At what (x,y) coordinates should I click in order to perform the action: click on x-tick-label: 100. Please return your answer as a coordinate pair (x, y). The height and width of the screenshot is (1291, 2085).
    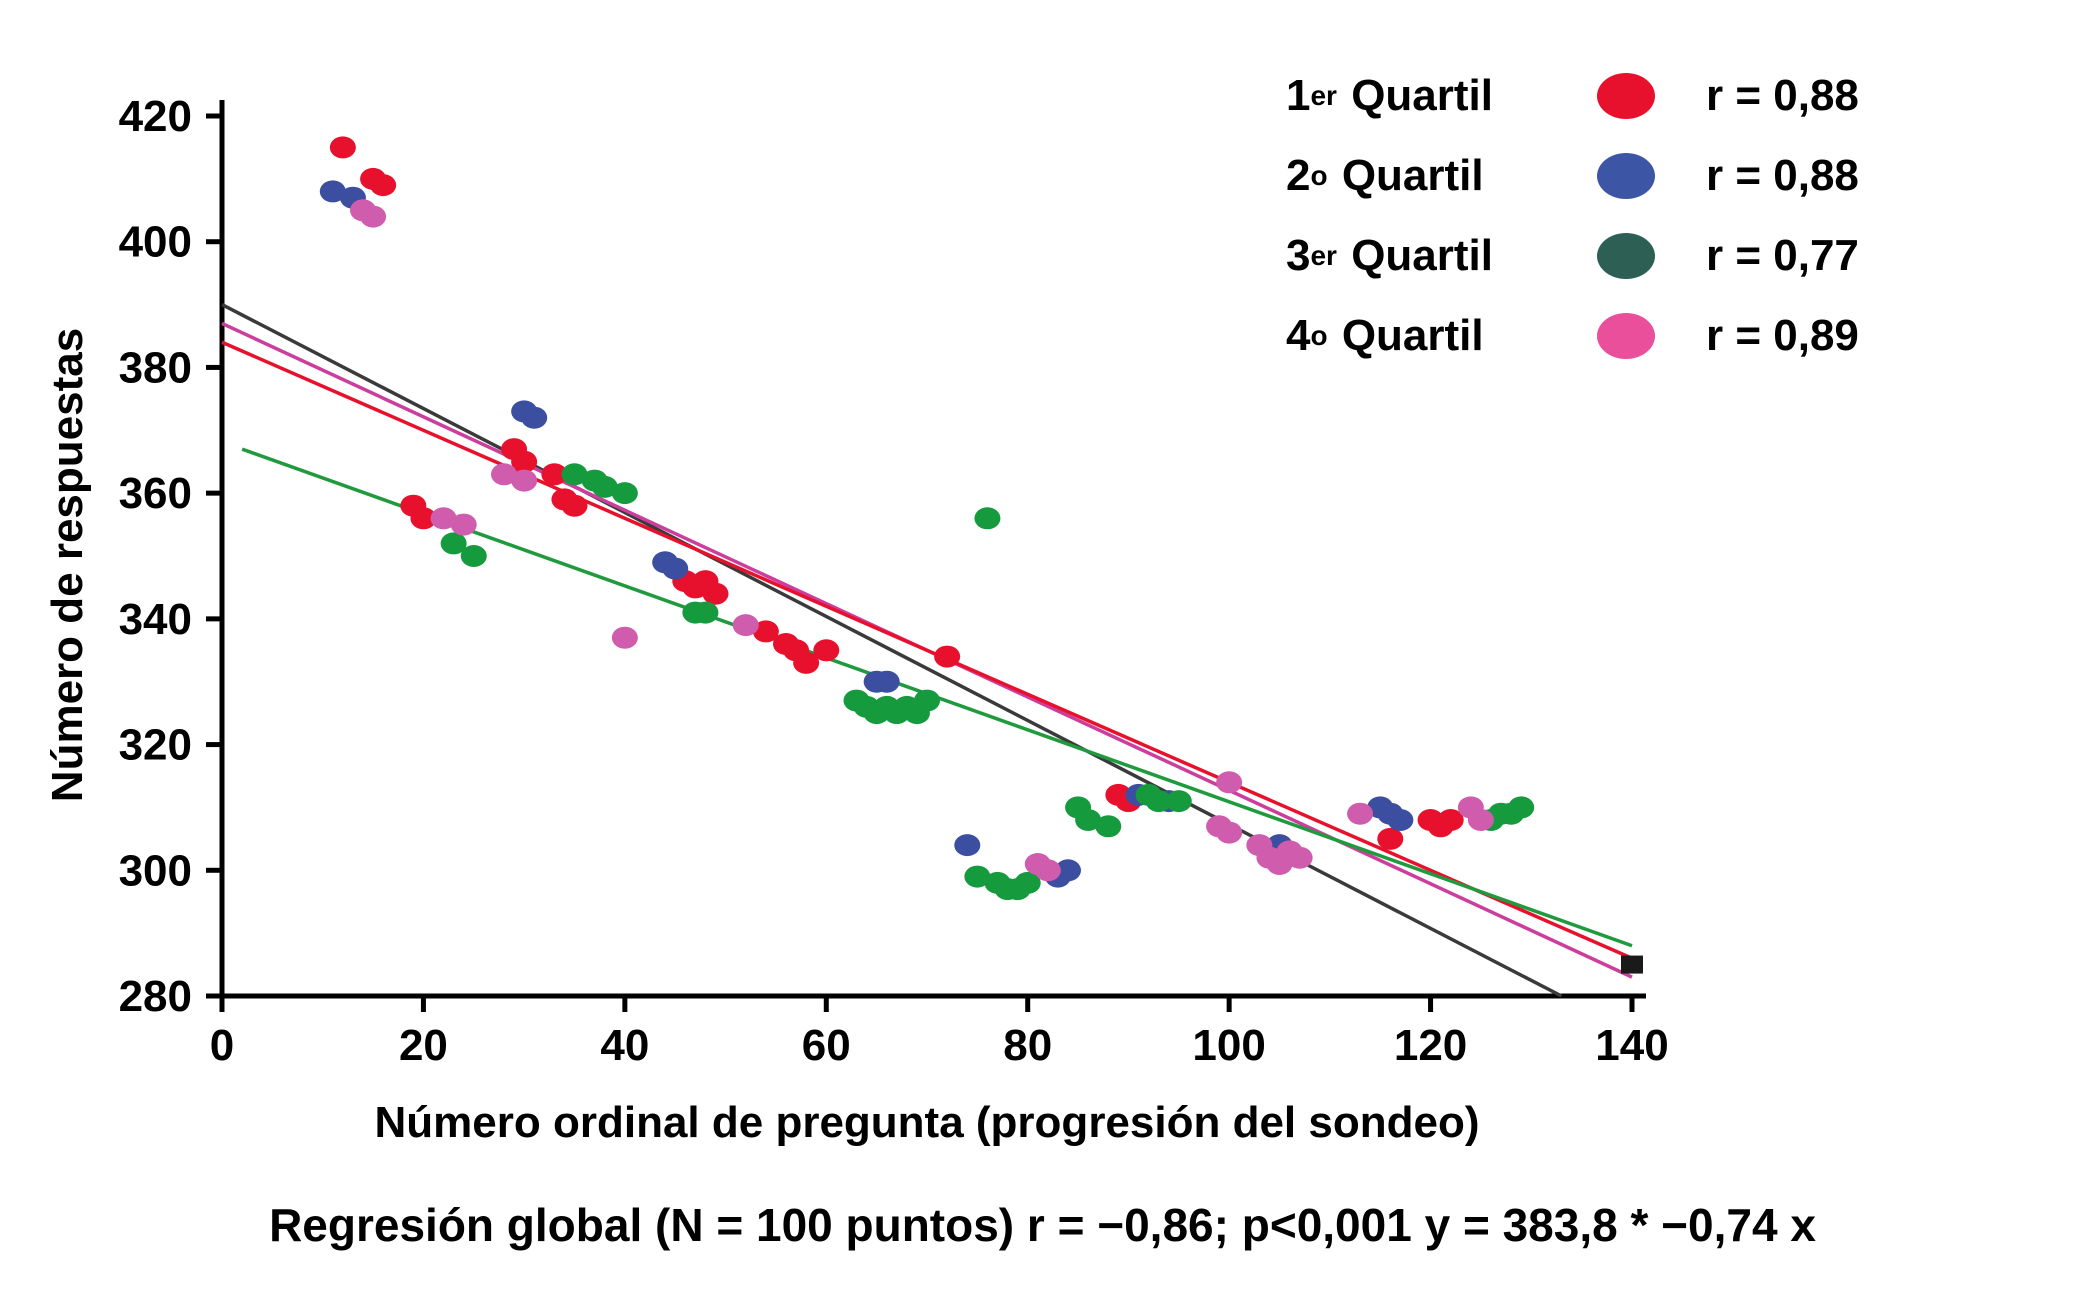
    Looking at the image, I should click on (1228, 1045).